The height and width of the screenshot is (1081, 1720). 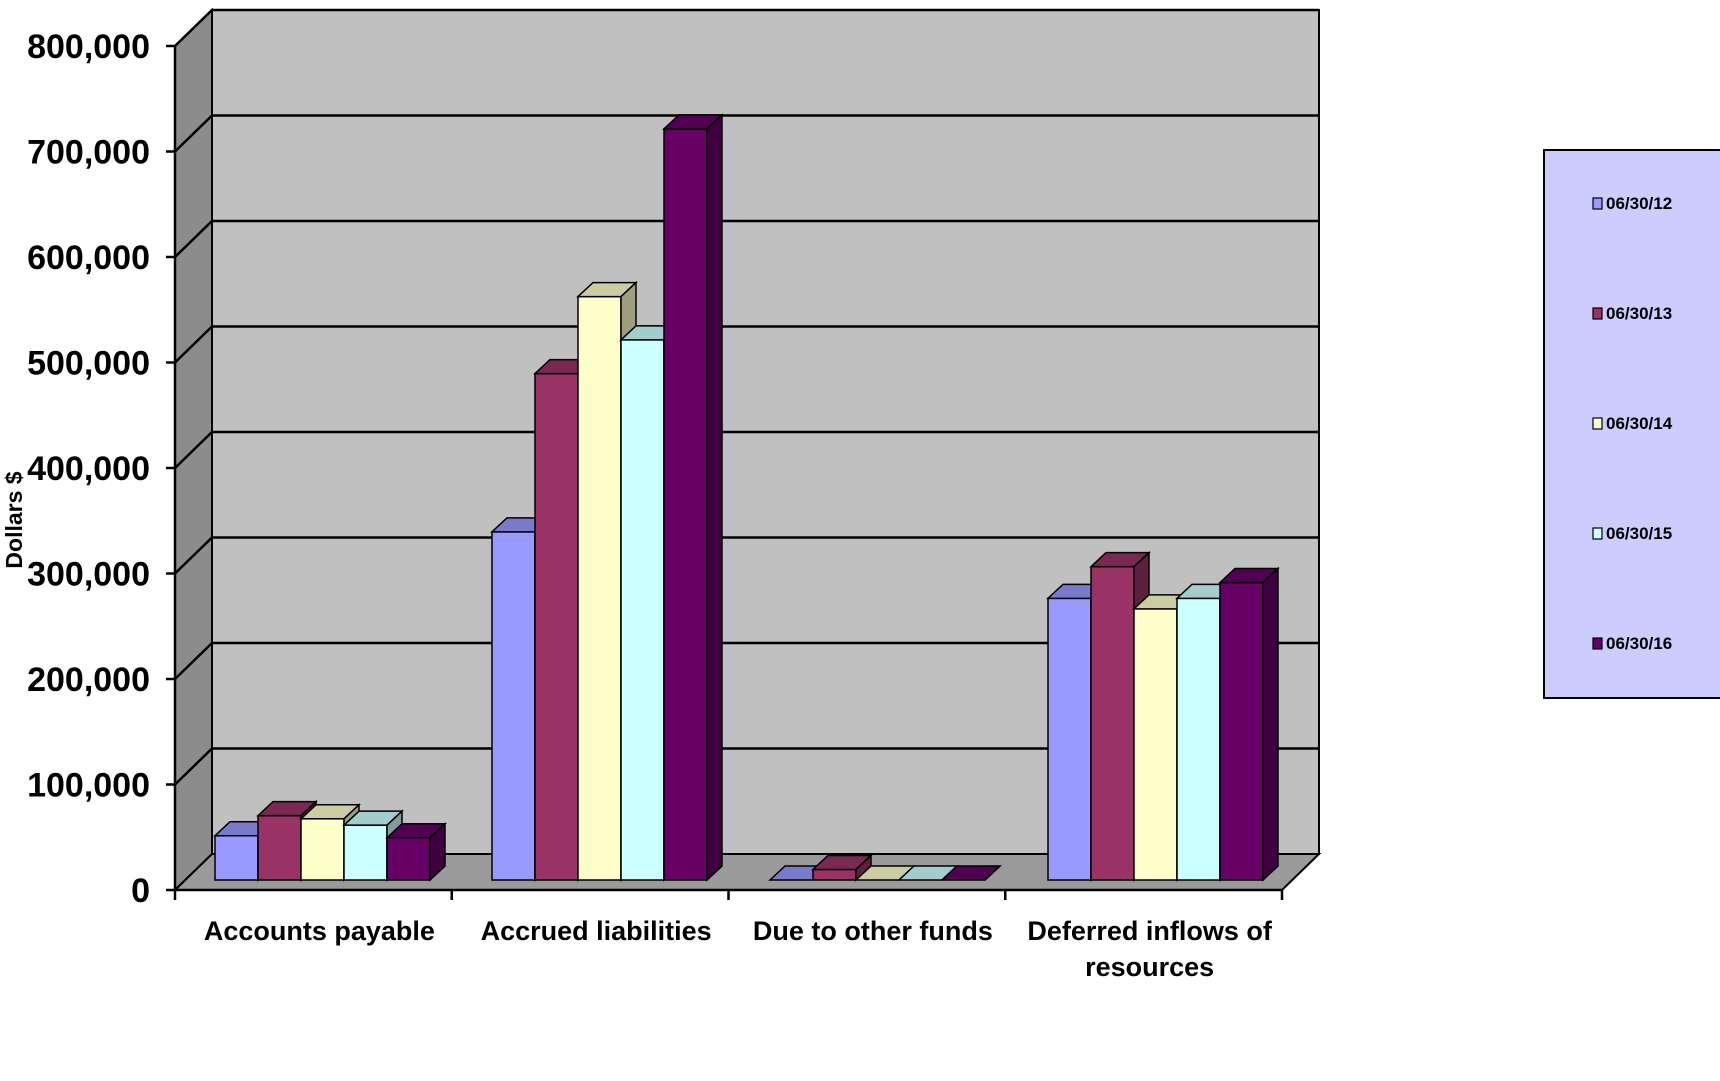 What do you see at coordinates (88, 786) in the screenshot?
I see `y-tick-label: 100,000` at bounding box center [88, 786].